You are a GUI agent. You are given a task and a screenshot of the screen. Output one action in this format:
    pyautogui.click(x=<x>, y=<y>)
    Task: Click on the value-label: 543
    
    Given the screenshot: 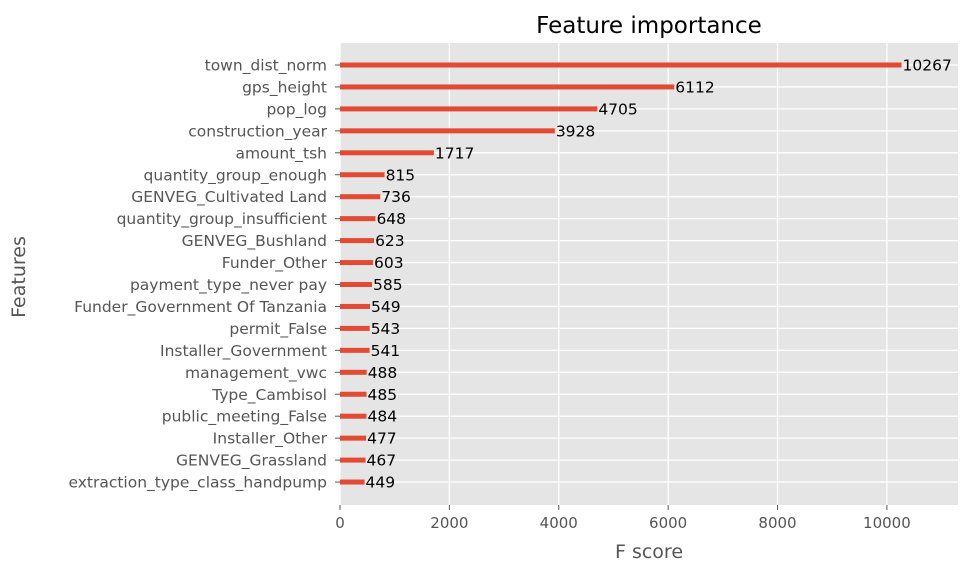 What is the action you would take?
    pyautogui.click(x=386, y=329)
    